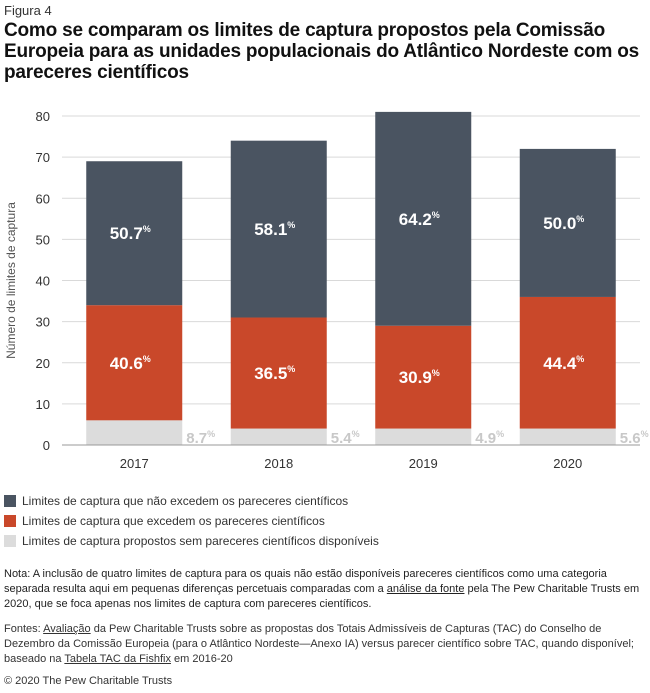 This screenshot has height=693, width=650. I want to click on data-label: 8.7%, so click(200, 438).